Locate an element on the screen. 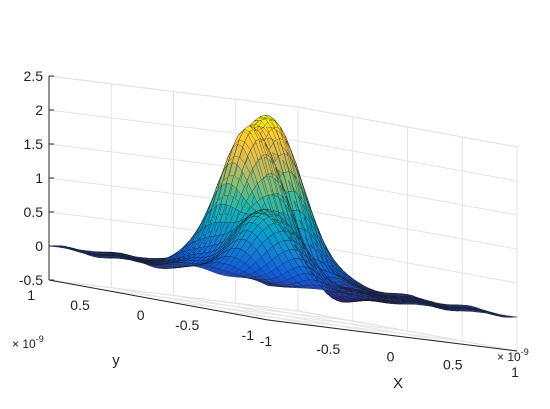 This screenshot has height=409, width=550. x-tick-label: 0.5 is located at coordinates (453, 364).